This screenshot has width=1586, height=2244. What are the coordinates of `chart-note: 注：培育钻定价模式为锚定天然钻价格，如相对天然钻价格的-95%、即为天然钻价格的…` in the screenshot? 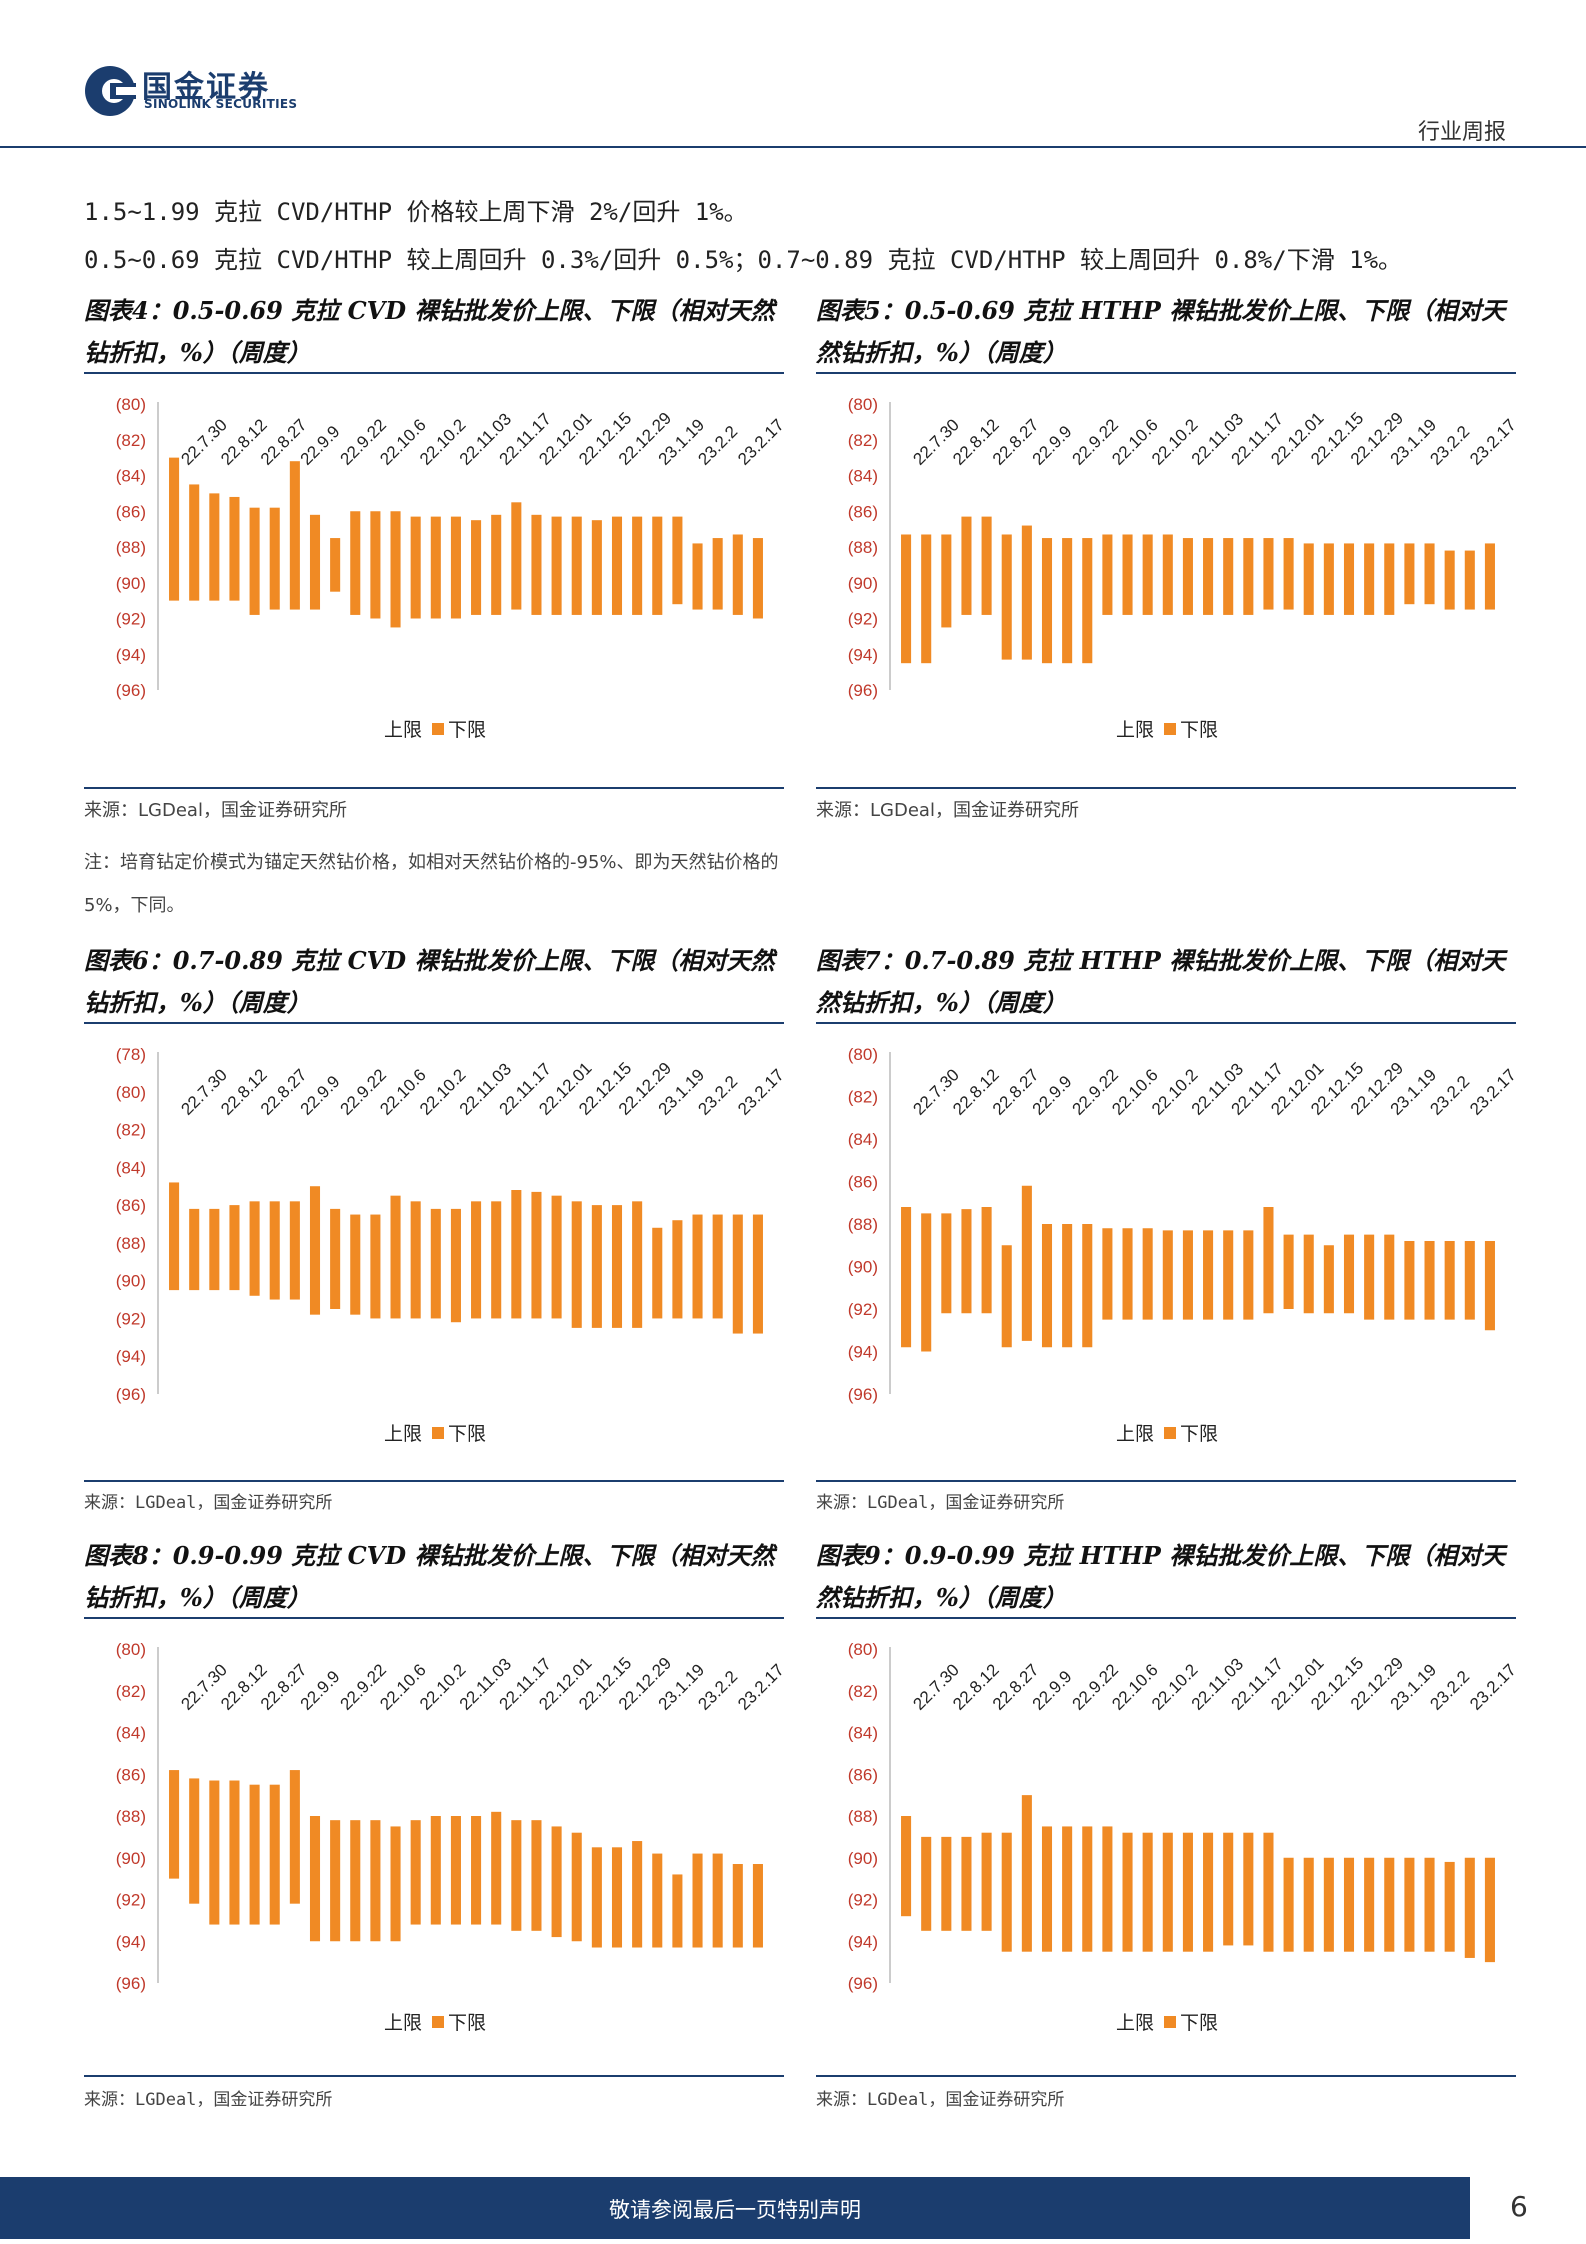 It's located at (431, 884).